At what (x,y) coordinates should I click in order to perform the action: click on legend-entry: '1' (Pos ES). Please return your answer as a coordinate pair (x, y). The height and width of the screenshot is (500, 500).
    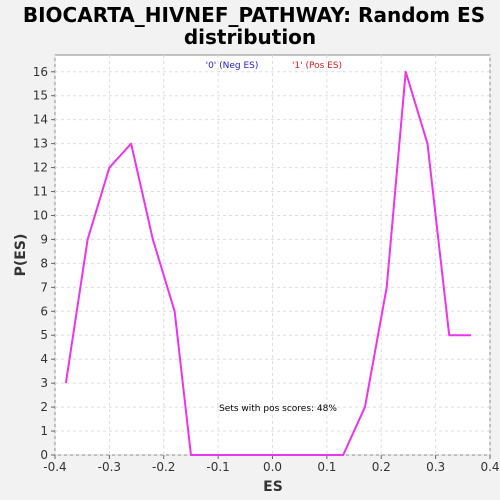
    Looking at the image, I should click on (317, 66).